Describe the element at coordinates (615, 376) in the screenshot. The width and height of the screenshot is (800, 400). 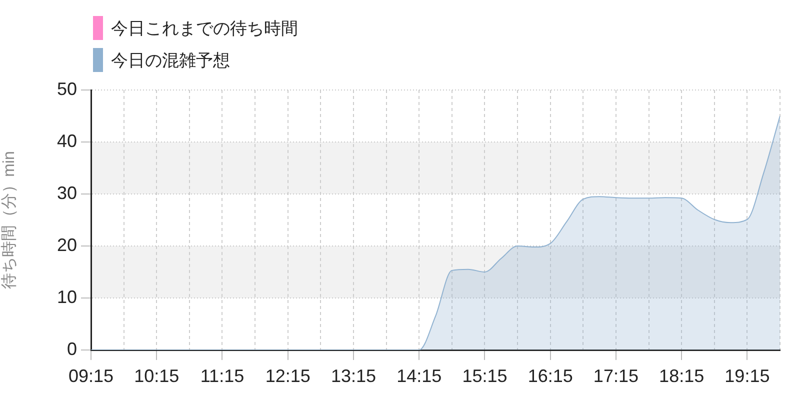
I see `x-tick-label: 17:15` at that location.